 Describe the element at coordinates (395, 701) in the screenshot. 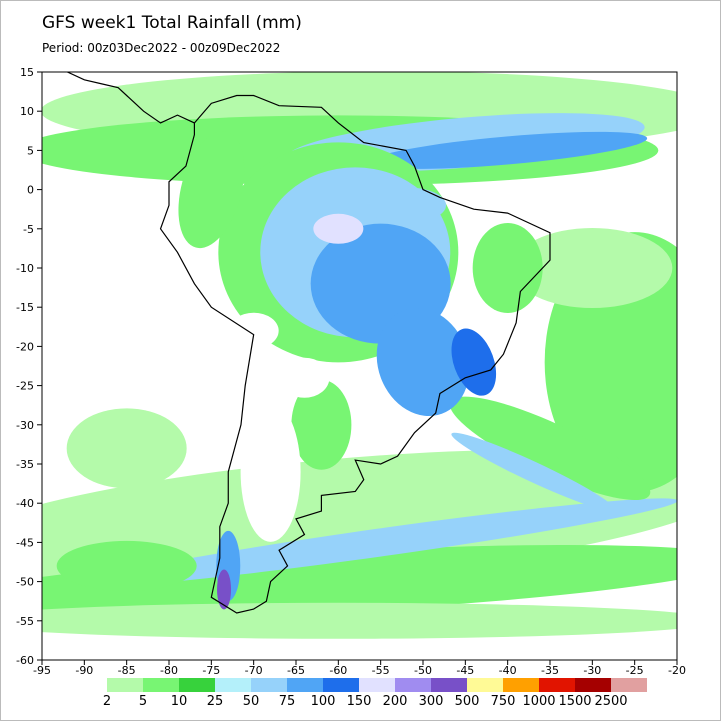

I see `colorbar-label: 200` at that location.